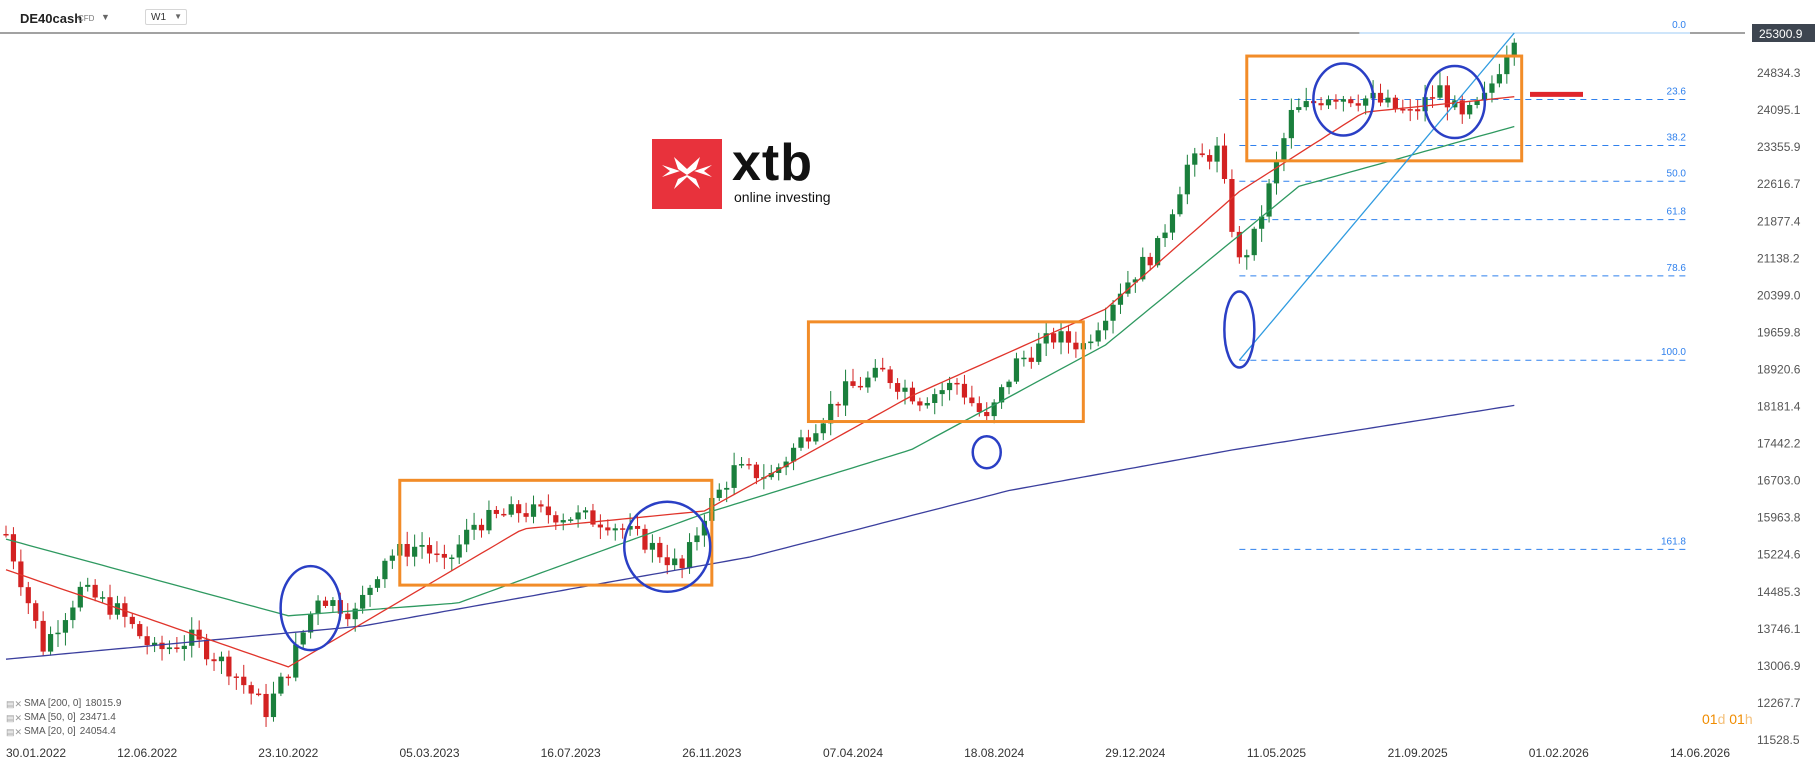 This screenshot has height=761, width=1815. Describe the element at coordinates (1779, 407) in the screenshot. I see `price-axis-tick: 18181.4` at that location.